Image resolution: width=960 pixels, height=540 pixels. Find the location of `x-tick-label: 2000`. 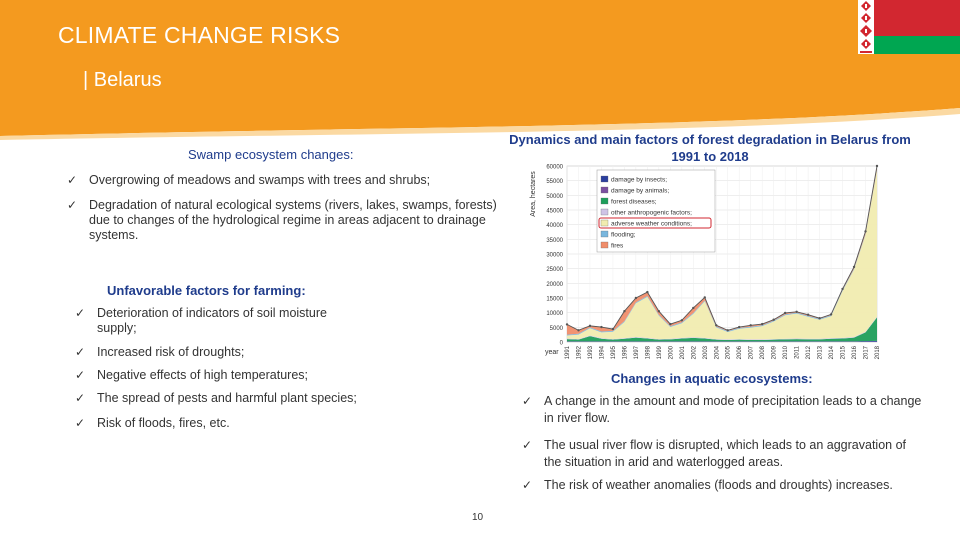

x-tick-label: 2000 is located at coordinates (671, 352).